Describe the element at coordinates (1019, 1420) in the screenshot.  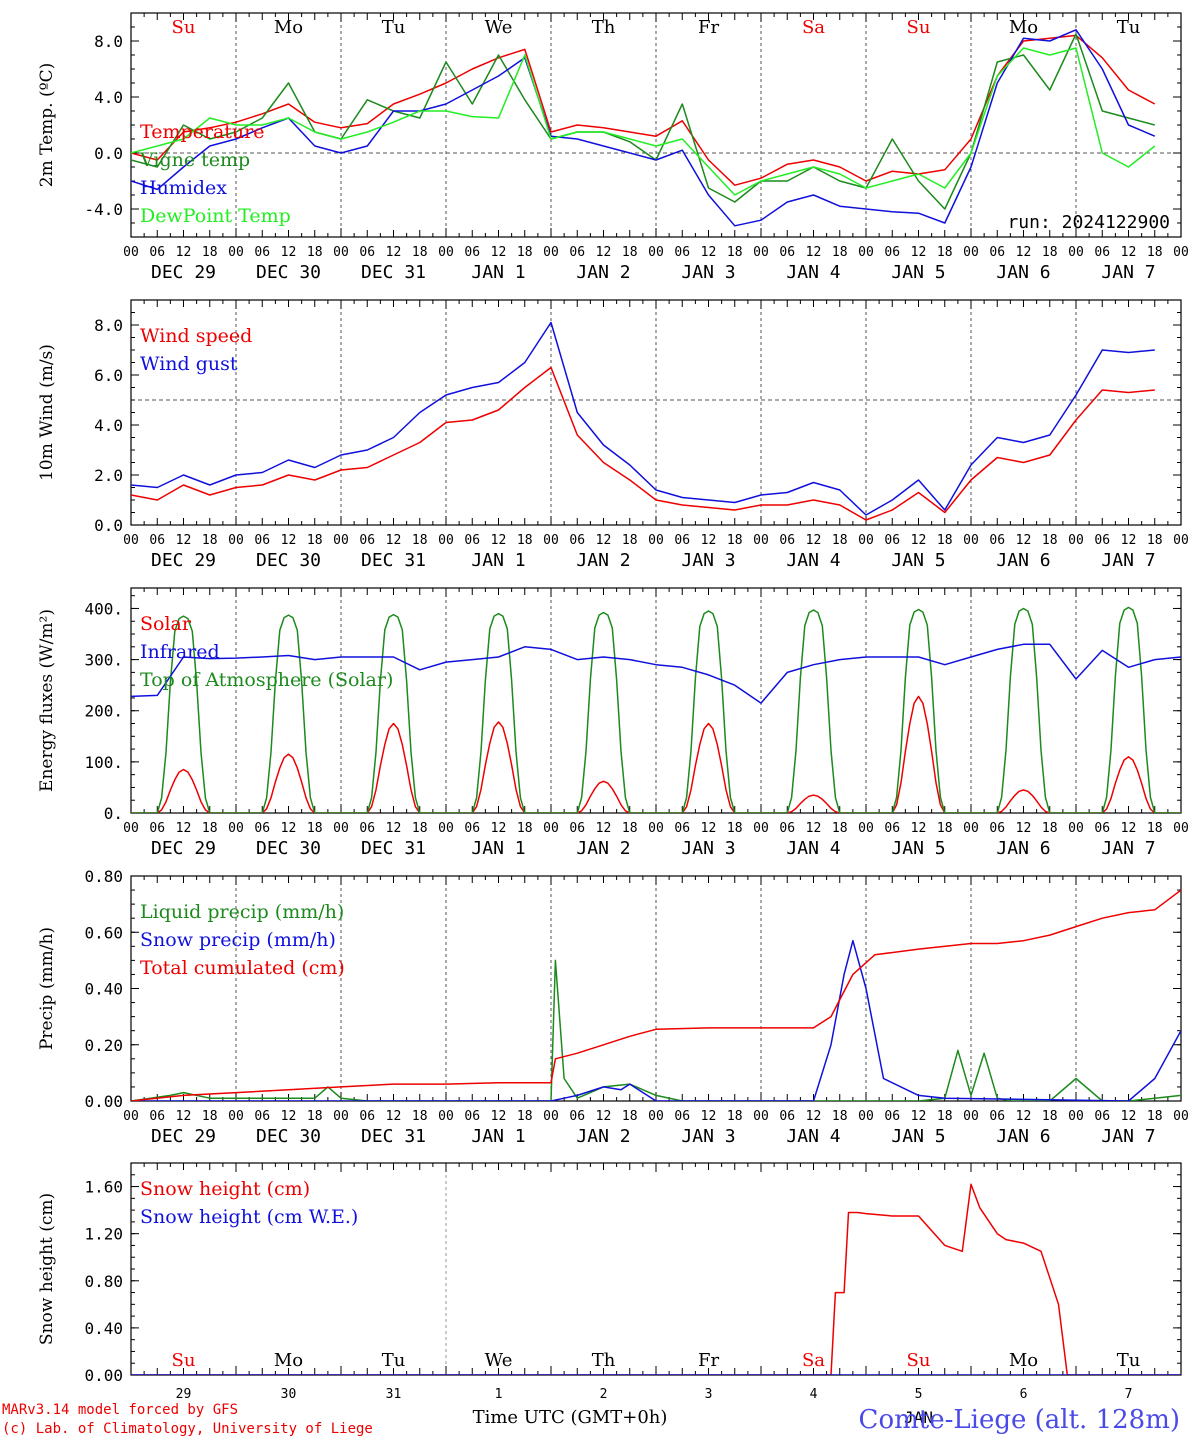
I see `station-label: Comte-Liege (alt. 128m)` at that location.